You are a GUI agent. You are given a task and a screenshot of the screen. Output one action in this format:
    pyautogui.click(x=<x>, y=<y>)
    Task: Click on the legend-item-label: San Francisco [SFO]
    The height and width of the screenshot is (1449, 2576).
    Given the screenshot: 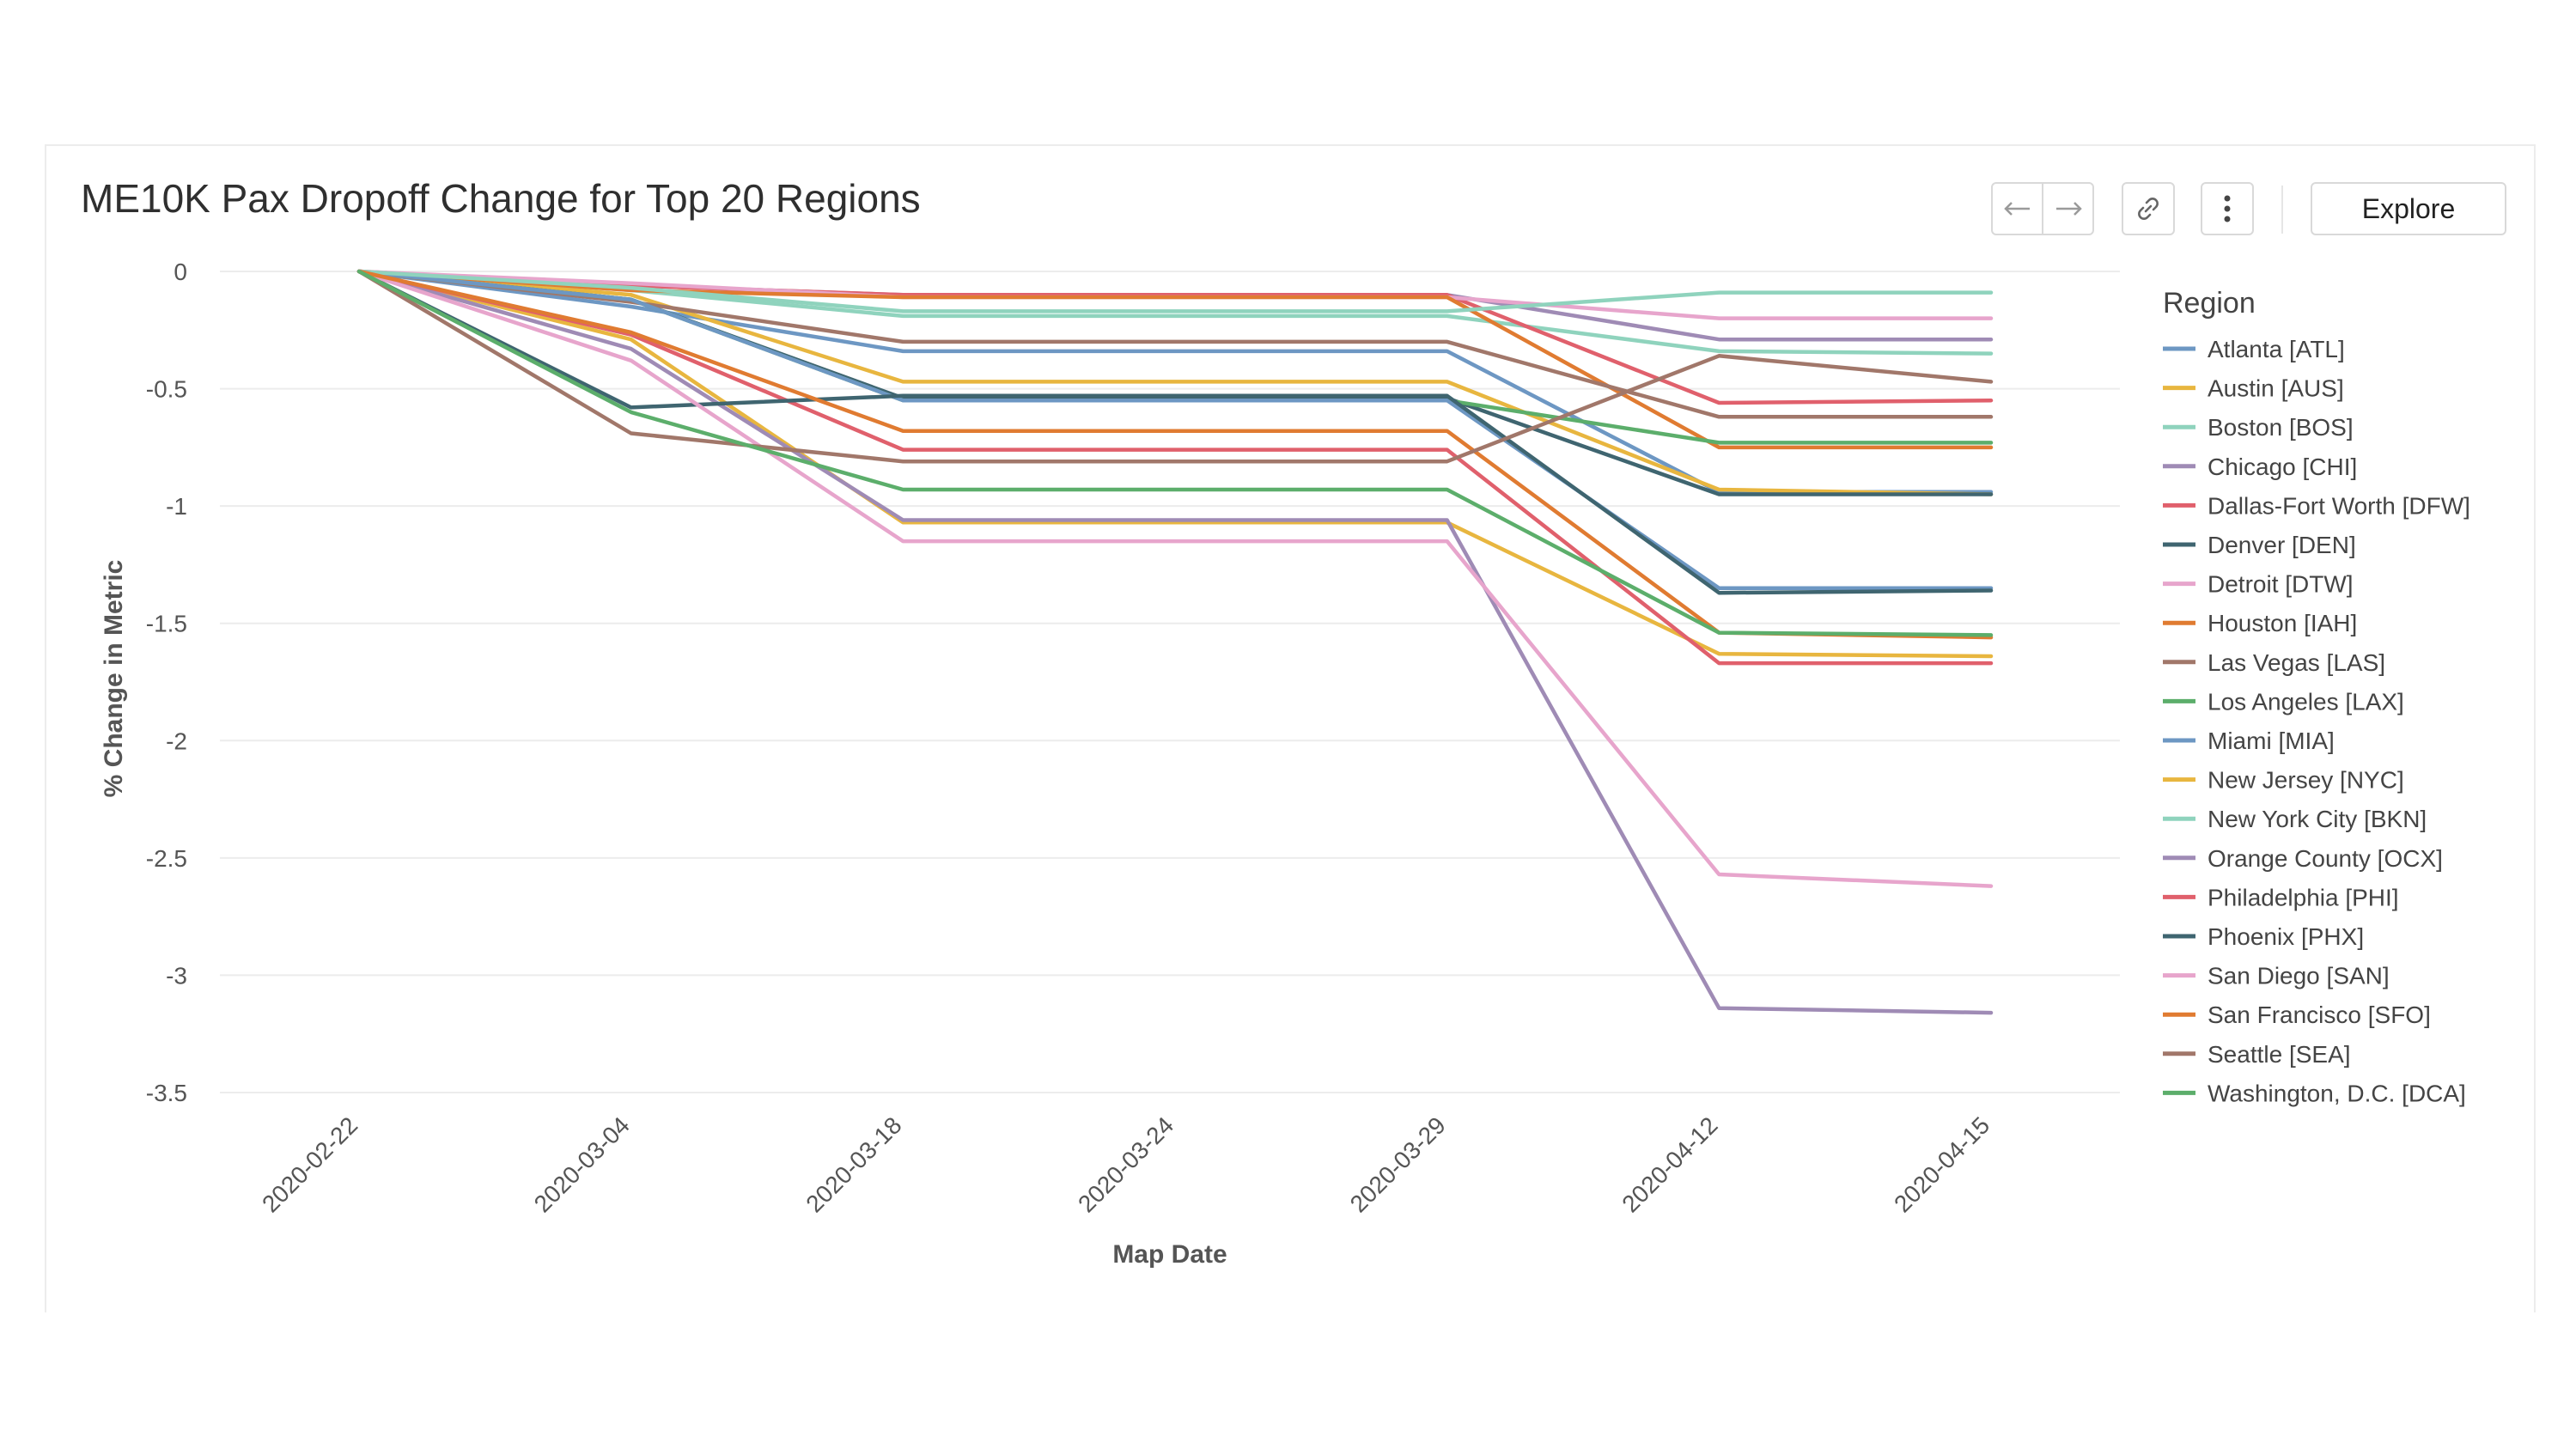 What is the action you would take?
    pyautogui.click(x=2319, y=1015)
    